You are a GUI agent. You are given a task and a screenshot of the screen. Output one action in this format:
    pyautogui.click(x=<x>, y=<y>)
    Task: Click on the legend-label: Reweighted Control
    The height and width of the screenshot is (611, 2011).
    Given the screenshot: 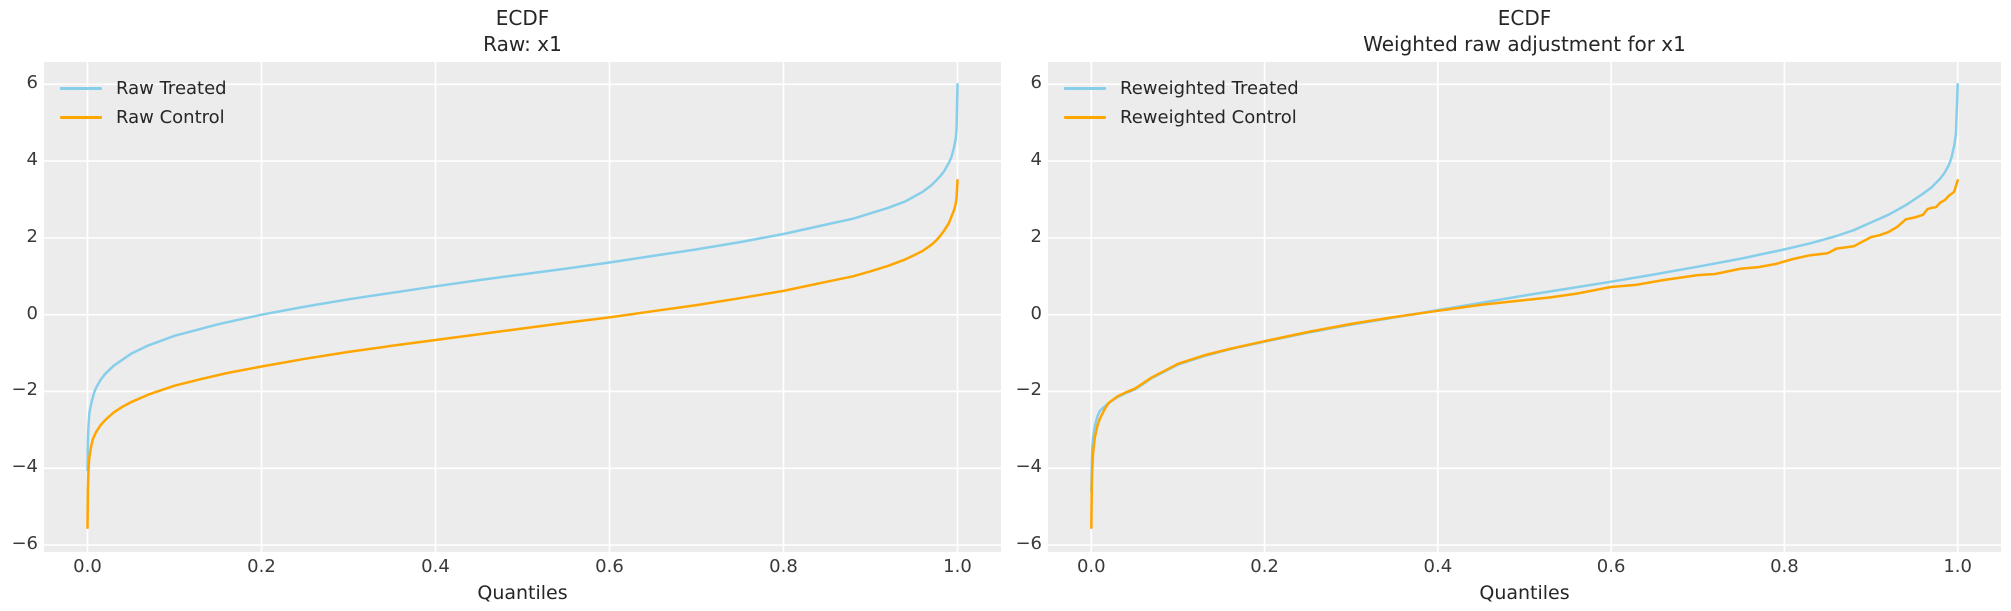 What is the action you would take?
    pyautogui.click(x=1208, y=117)
    